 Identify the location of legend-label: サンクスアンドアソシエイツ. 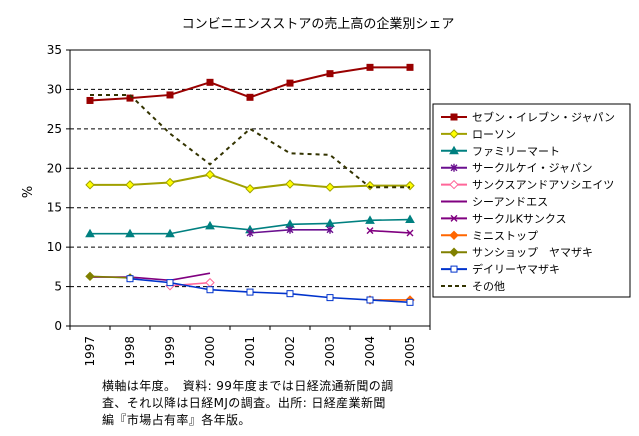
(543, 185).